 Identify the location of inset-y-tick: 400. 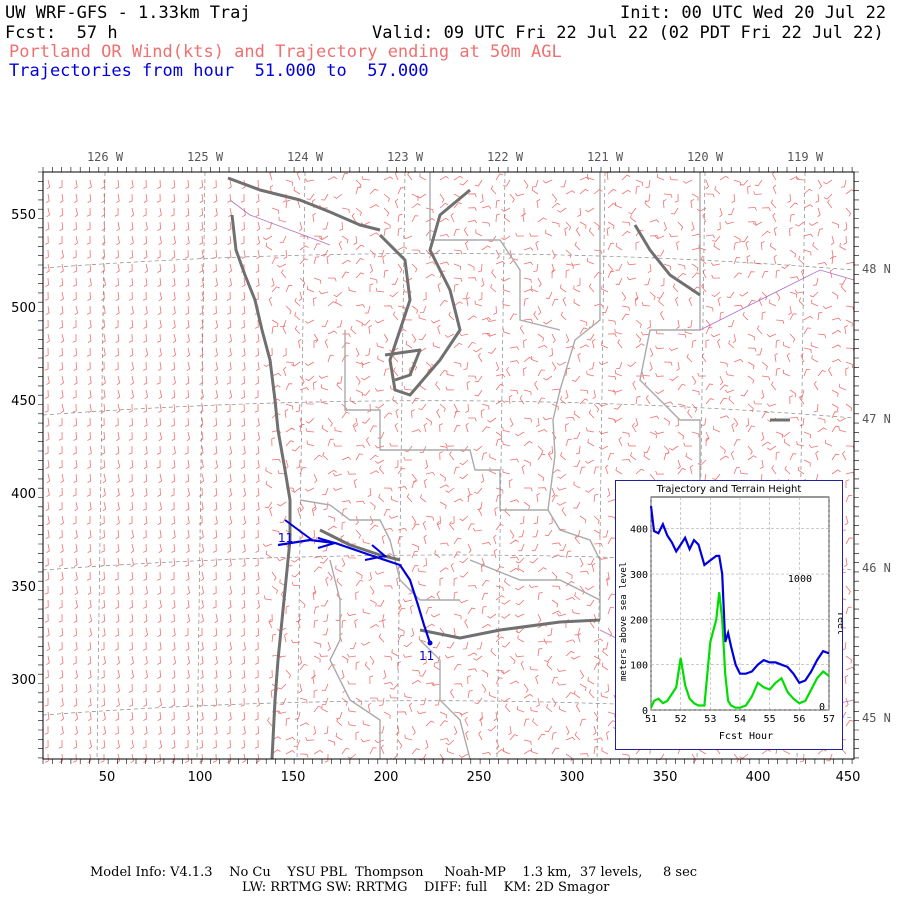
(639, 530).